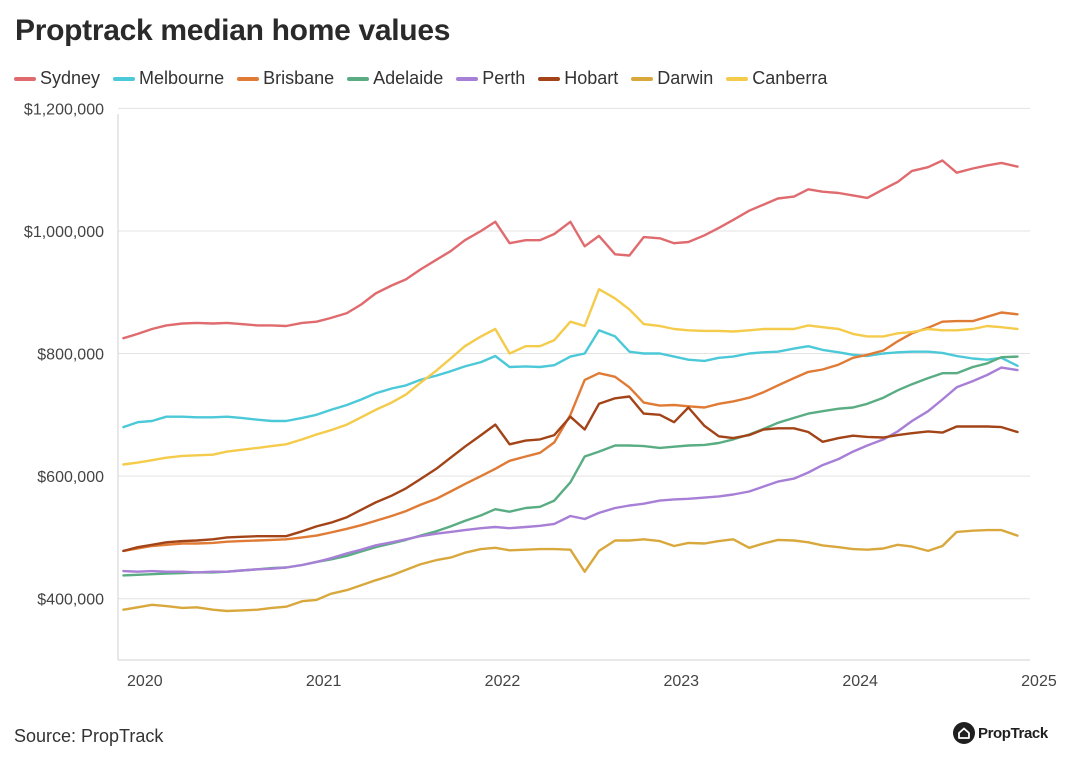 This screenshot has width=1068, height=770. Describe the element at coordinates (964, 733) in the screenshot. I see `house-logo-icon` at that location.